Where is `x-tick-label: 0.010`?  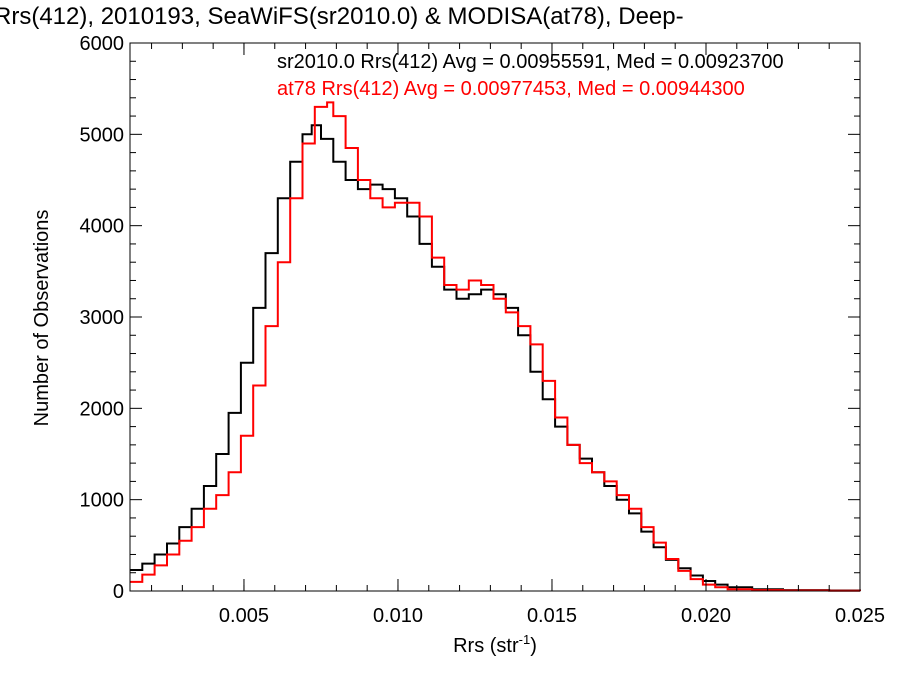 x-tick-label: 0.010 is located at coordinates (398, 616).